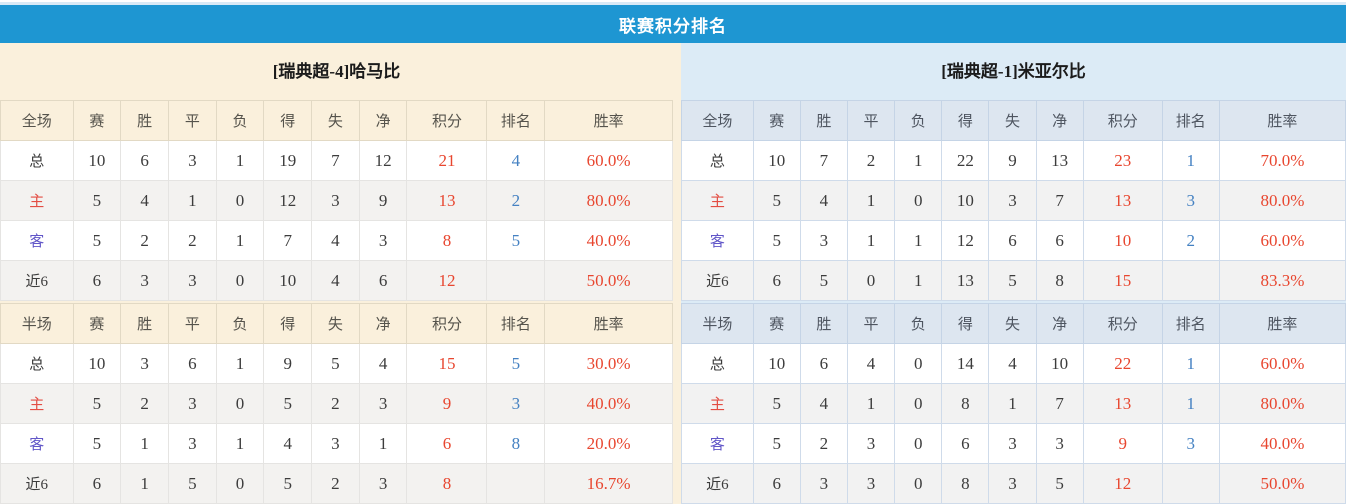 This screenshot has height=504, width=1346. I want to click on cell-wins: 4, so click(823, 200).